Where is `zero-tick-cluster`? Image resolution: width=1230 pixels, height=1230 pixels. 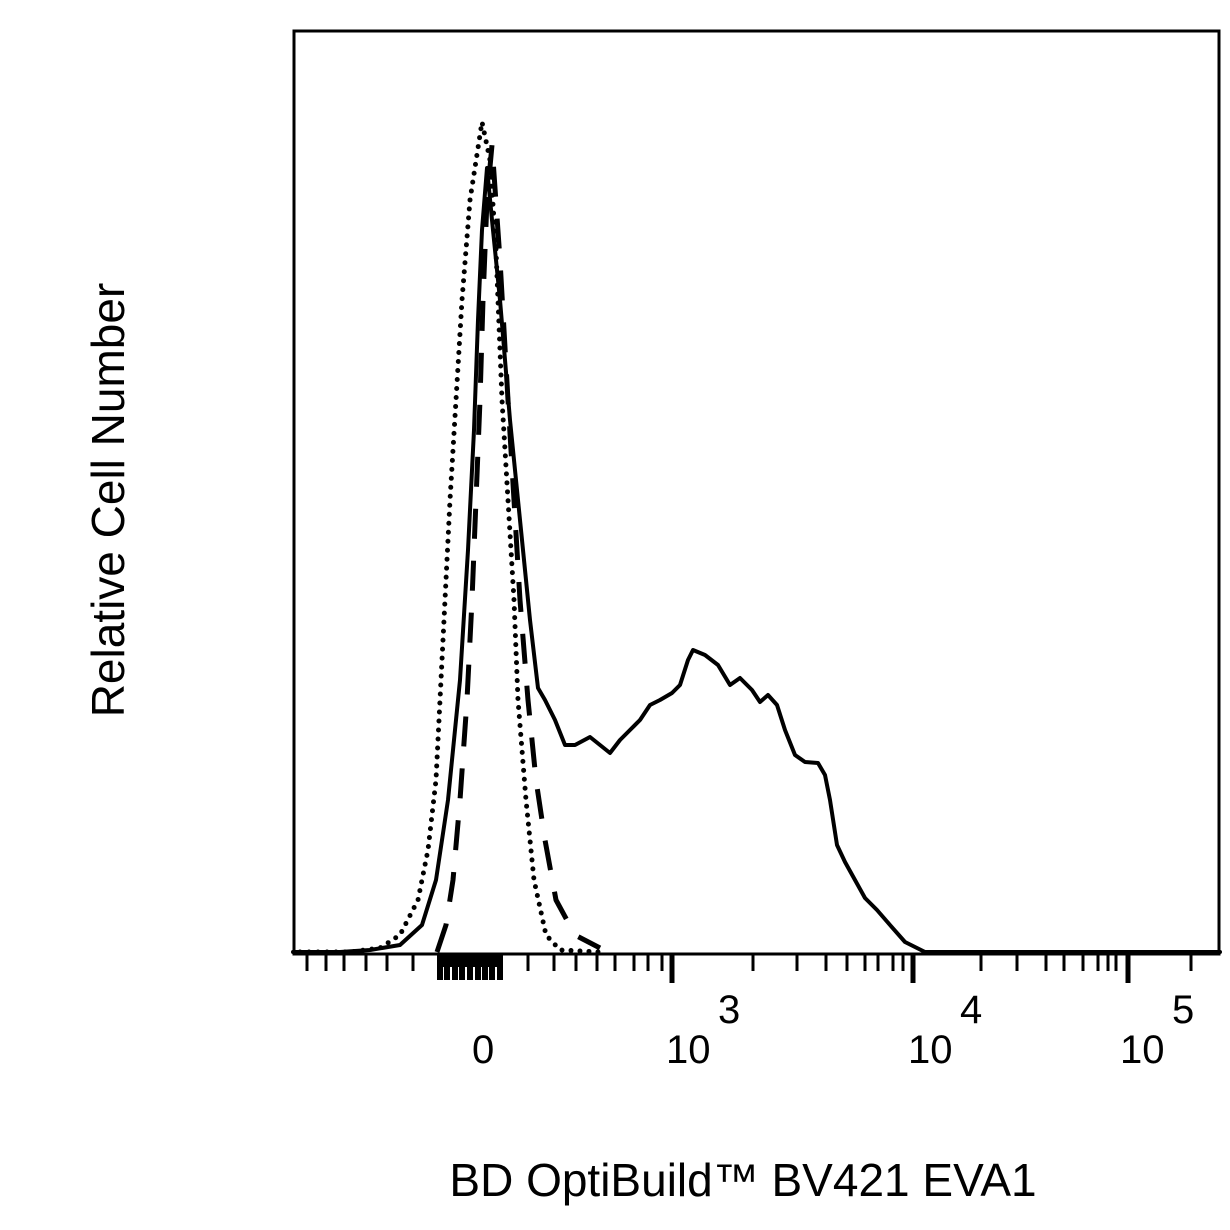
zero-tick-cluster is located at coordinates (469, 961).